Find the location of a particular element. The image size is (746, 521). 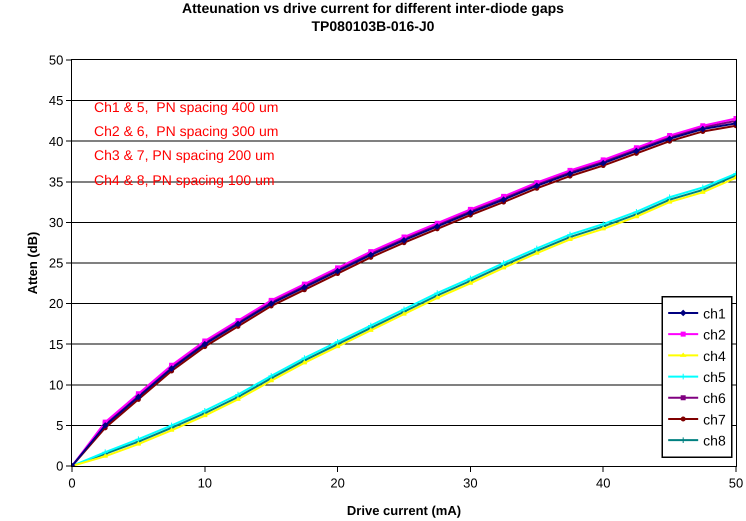

x-axis-title: Drive current (mA) is located at coordinates (404, 510).